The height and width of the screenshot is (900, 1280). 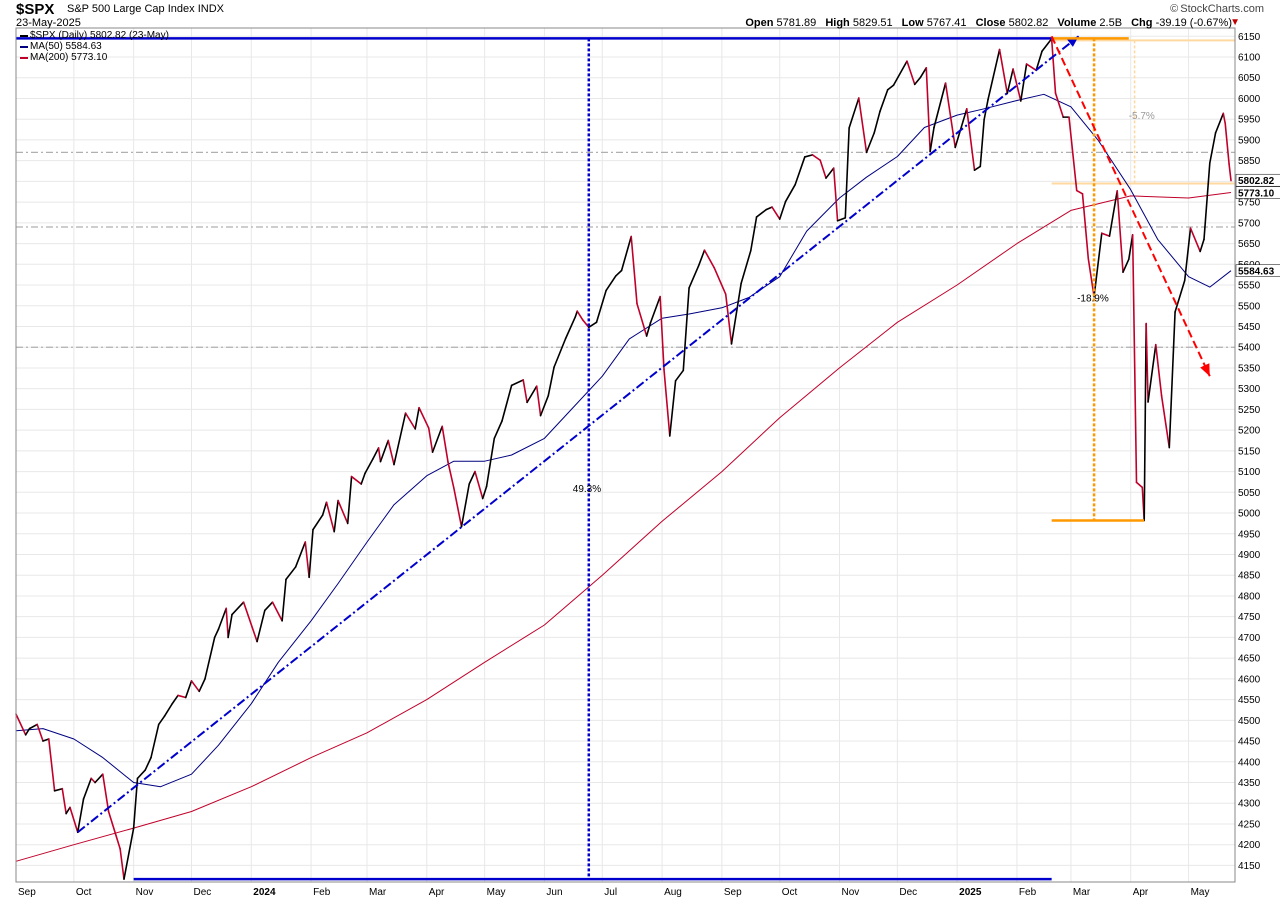 What do you see at coordinates (35, 9) in the screenshot?
I see `symbol-title: $SPX` at bounding box center [35, 9].